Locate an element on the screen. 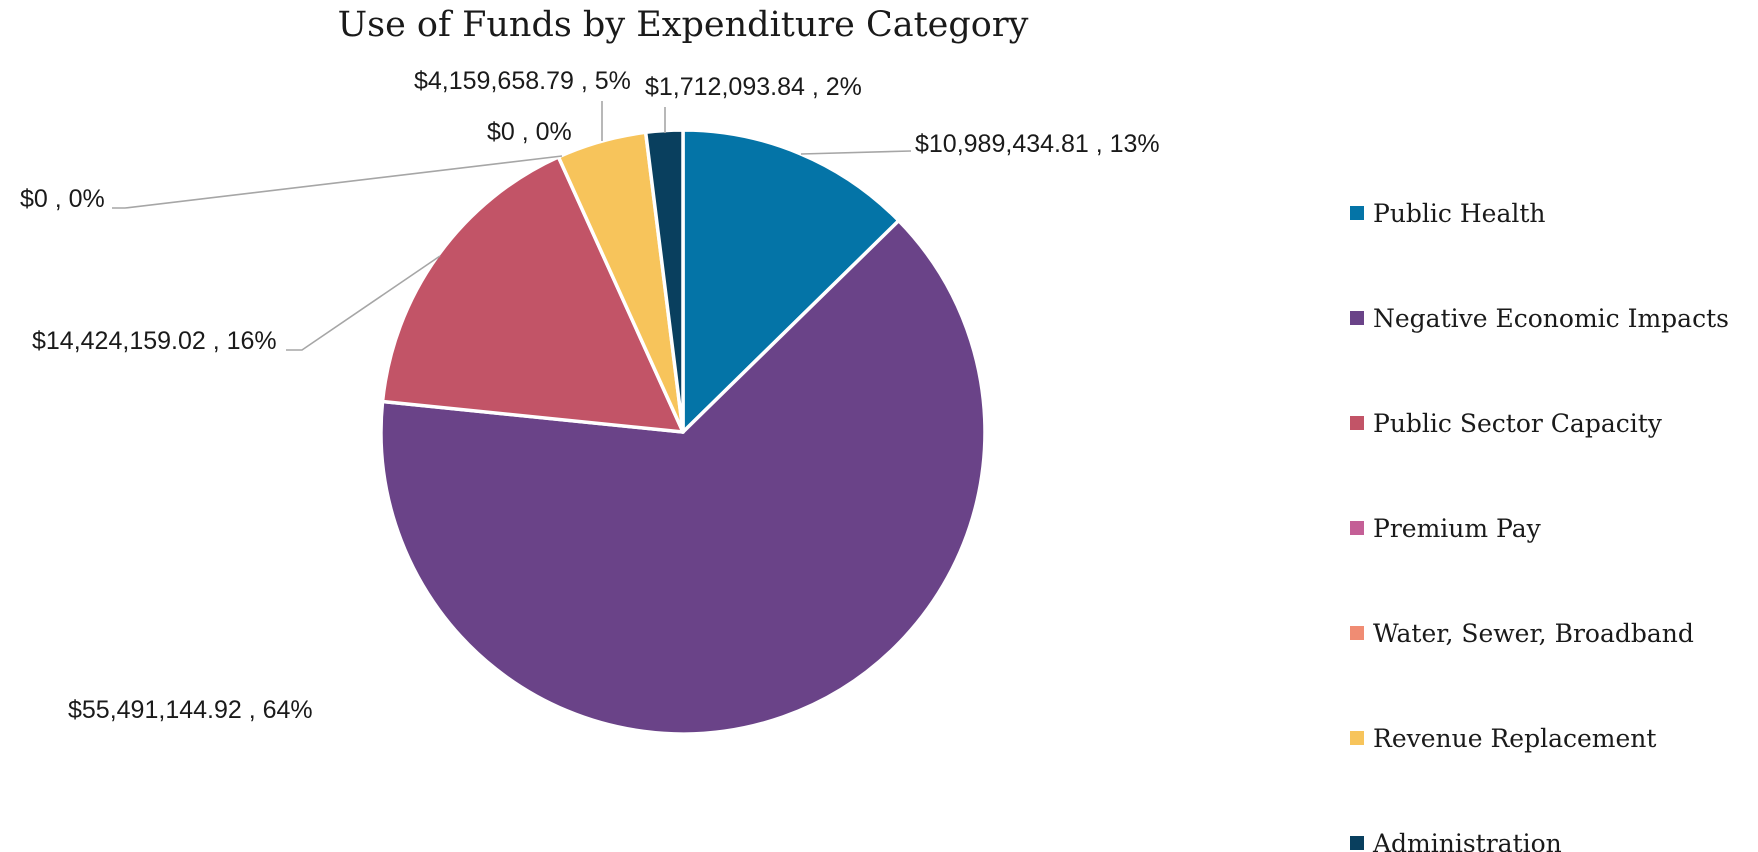 This screenshot has height=852, width=1758. legend-label-premium-pay: Premium Pay is located at coordinates (1457, 528).